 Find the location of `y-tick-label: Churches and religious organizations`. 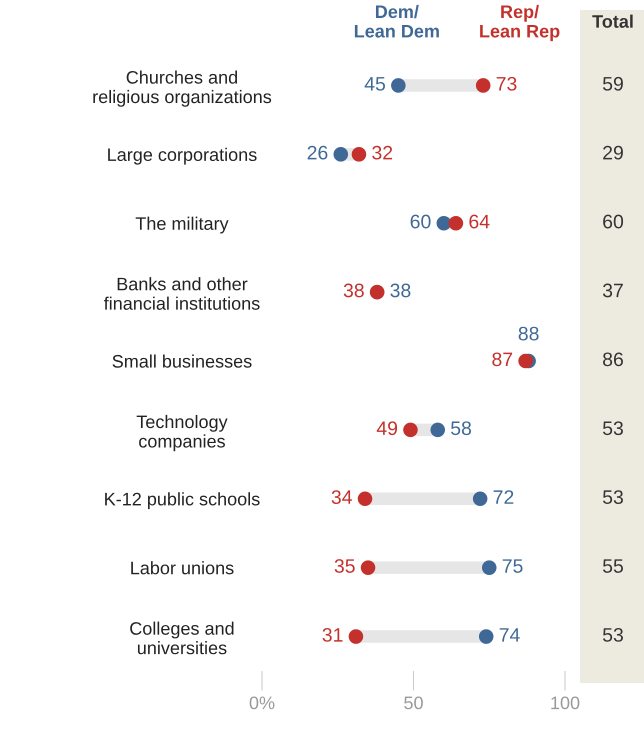

y-tick-label: Churches and religious organizations is located at coordinates (182, 88).